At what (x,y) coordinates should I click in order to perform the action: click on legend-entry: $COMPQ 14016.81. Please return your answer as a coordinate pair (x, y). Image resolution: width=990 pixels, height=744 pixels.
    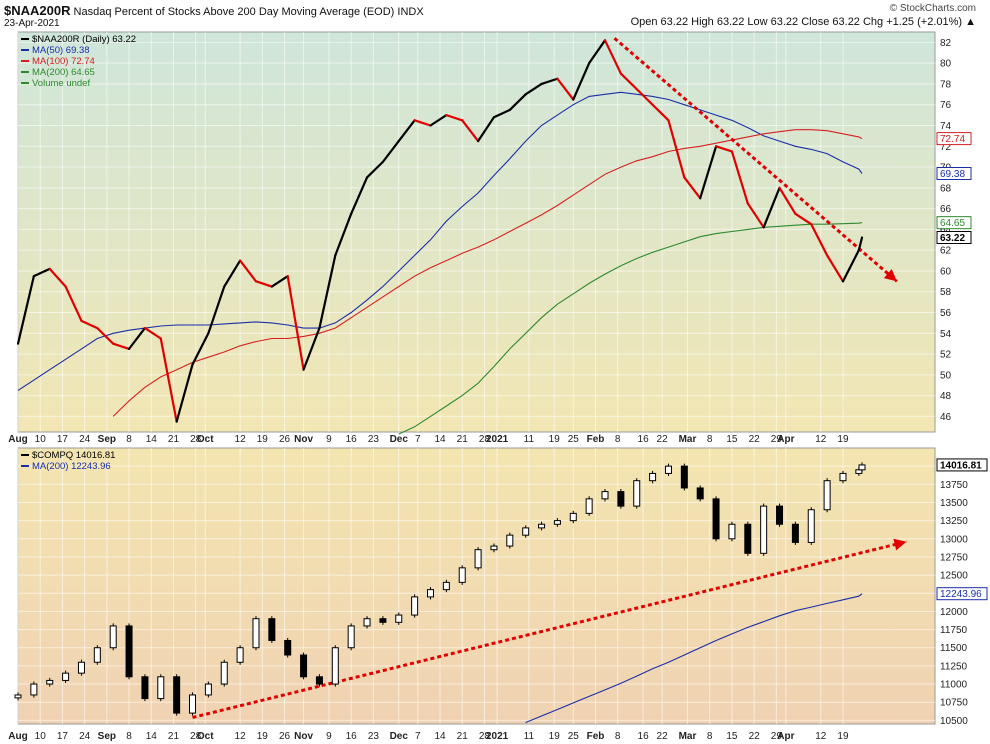
    Looking at the image, I should click on (73, 455).